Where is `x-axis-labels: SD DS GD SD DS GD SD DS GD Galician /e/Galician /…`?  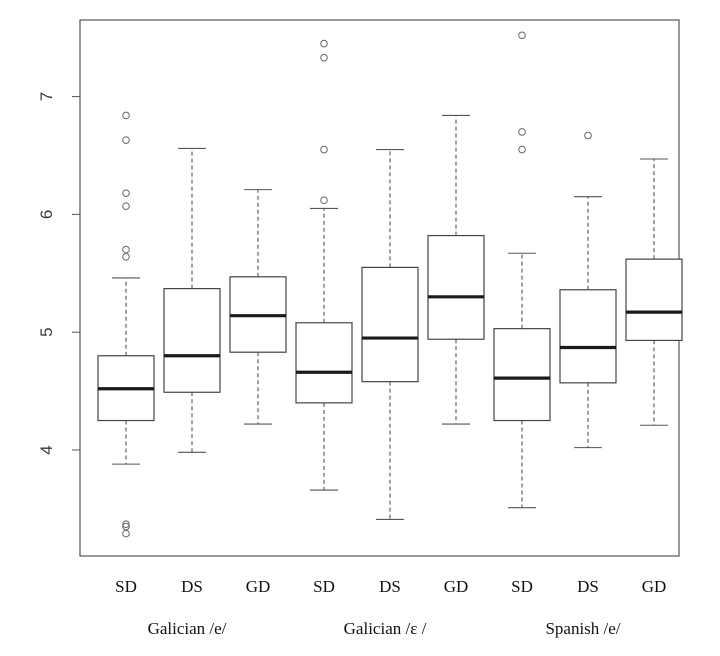
x-axis-labels: SD DS GD SD DS GD SD DS GD Galician /e/Galician /… is located at coordinates (390, 607).